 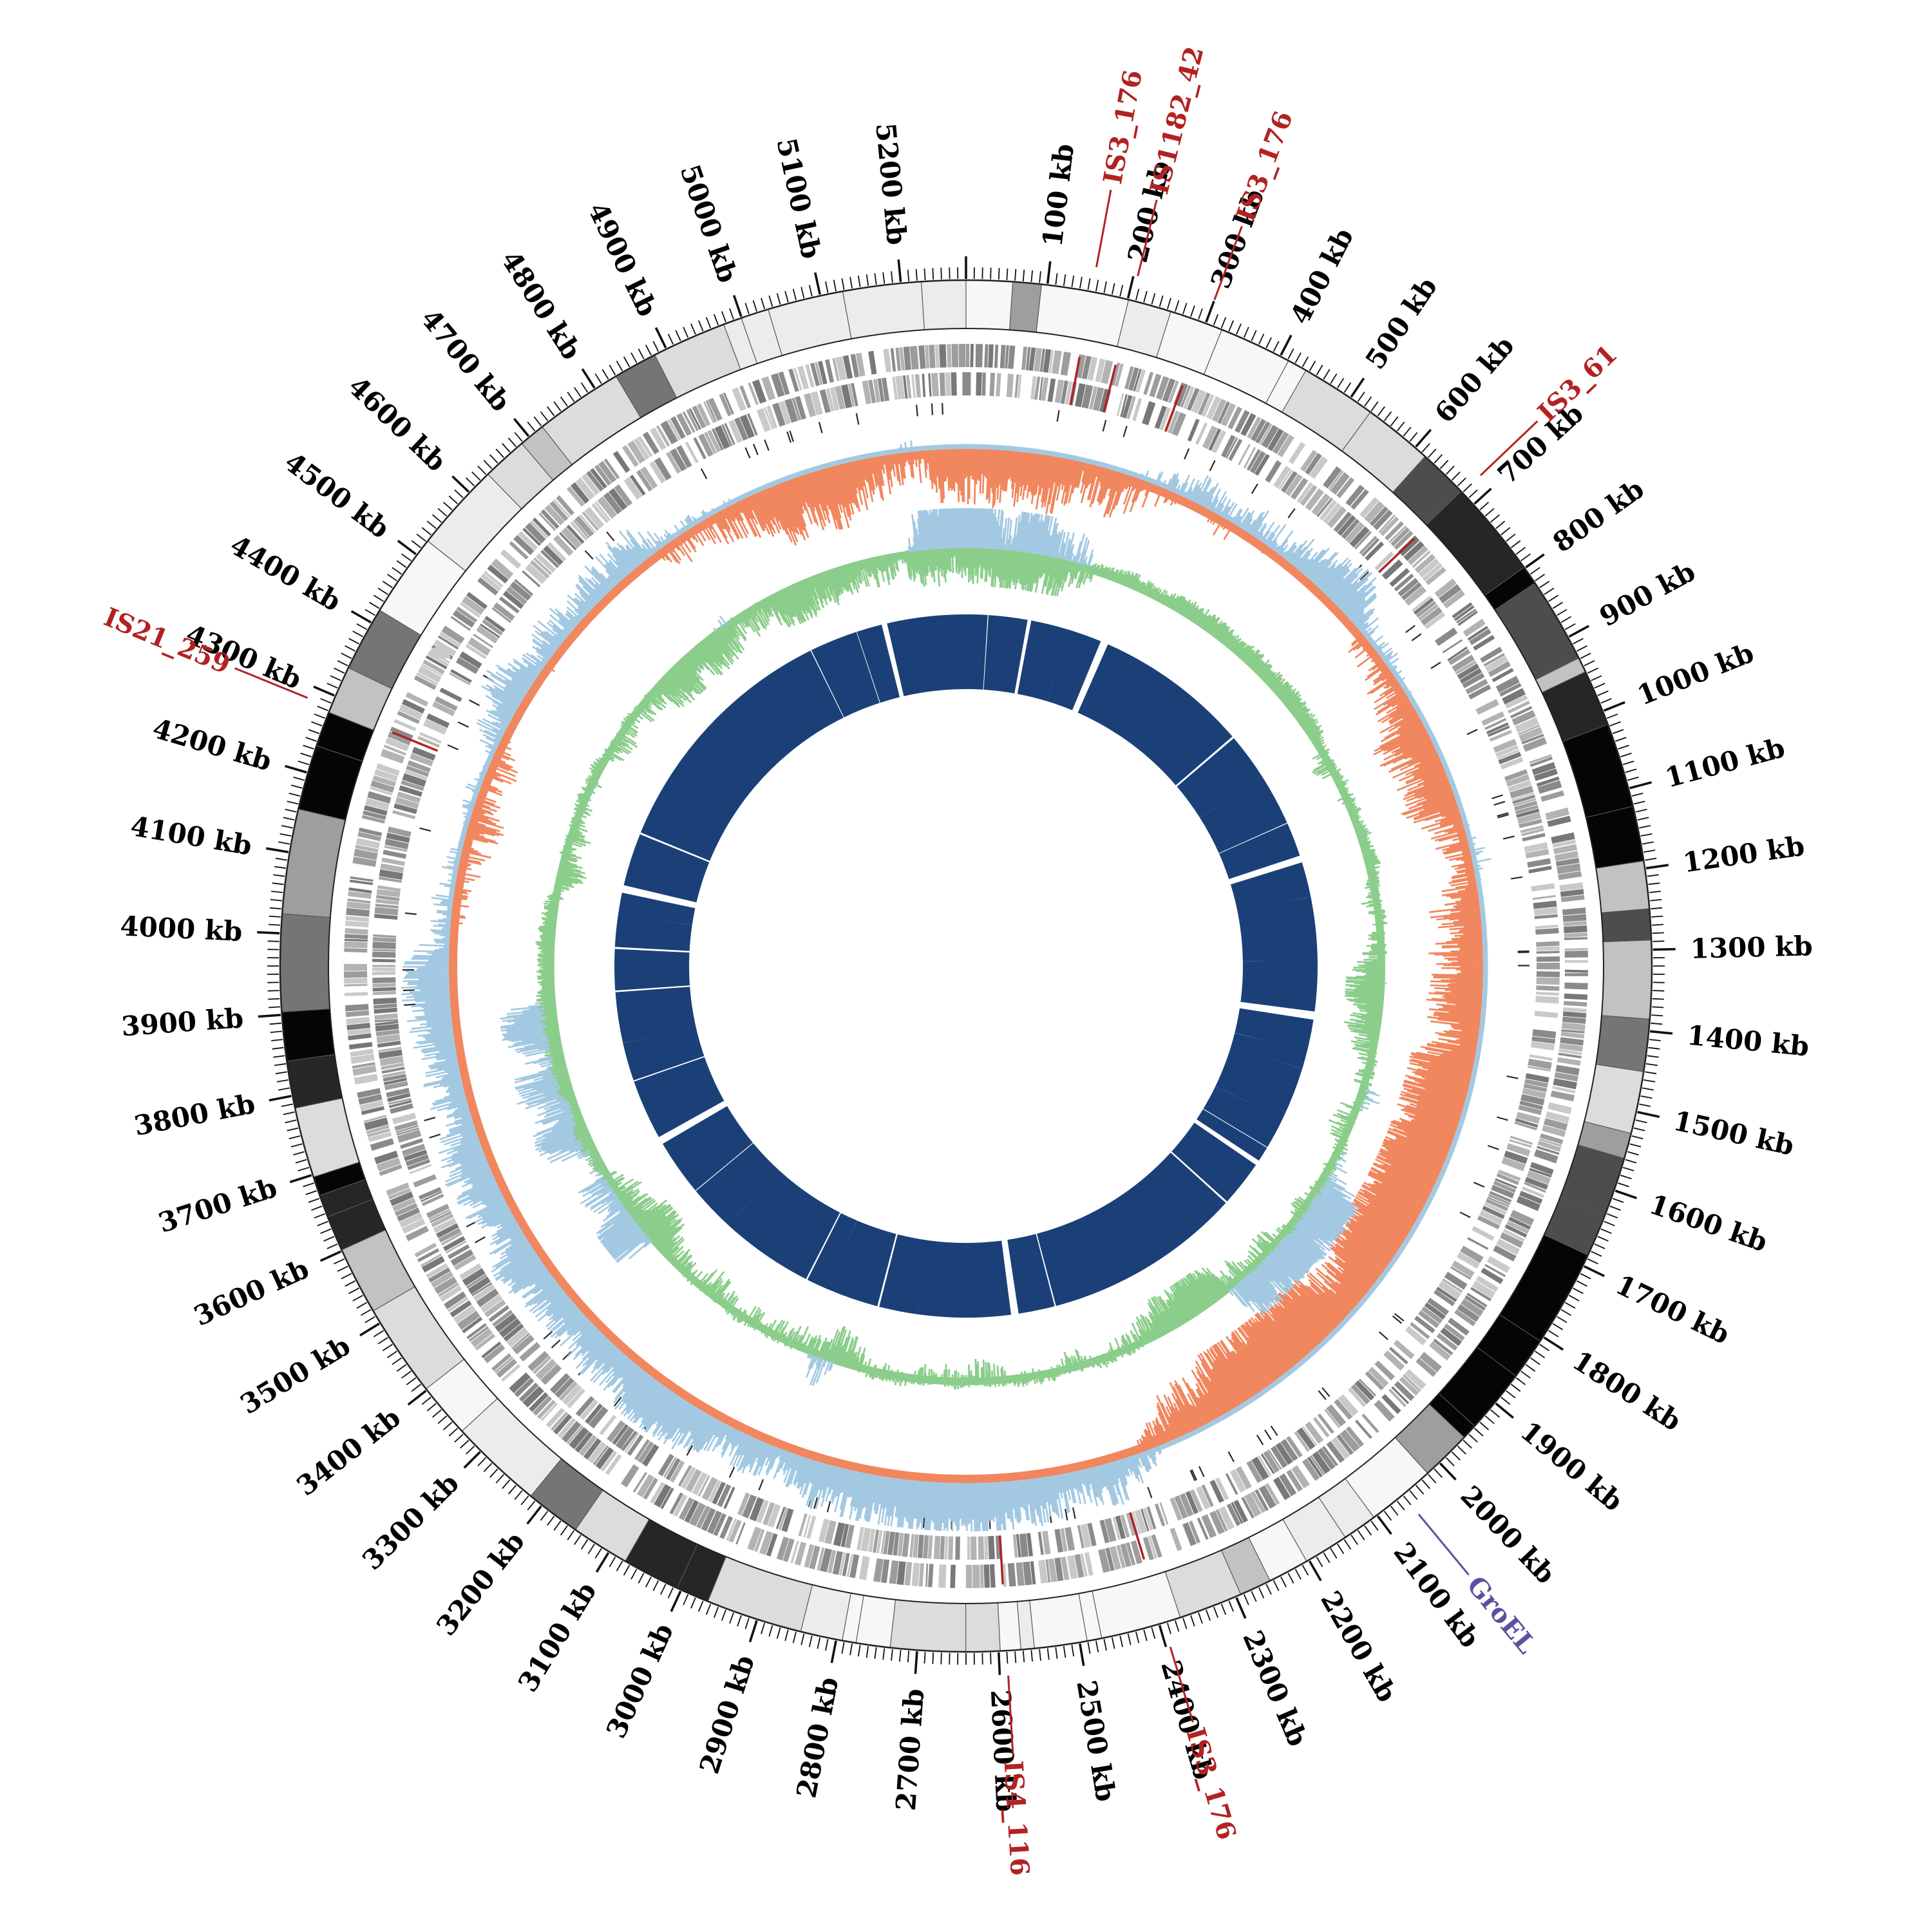 I want to click on tick-label: 4000 kb, so click(x=181, y=929).